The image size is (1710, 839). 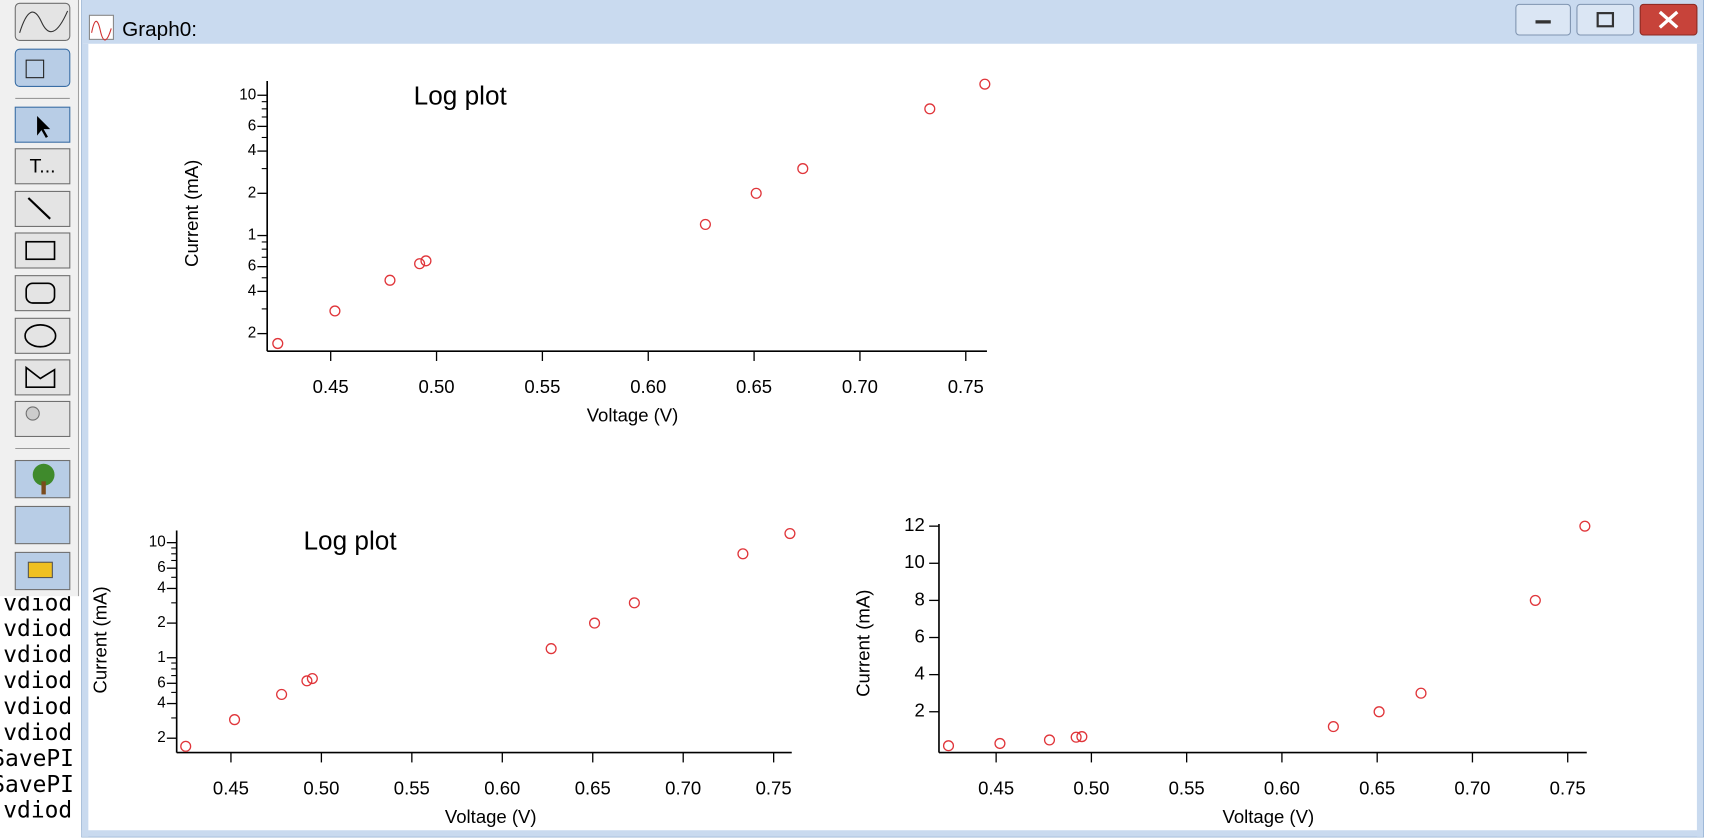 What do you see at coordinates (159, 29) in the screenshot?
I see `window-title: Graph0:` at bounding box center [159, 29].